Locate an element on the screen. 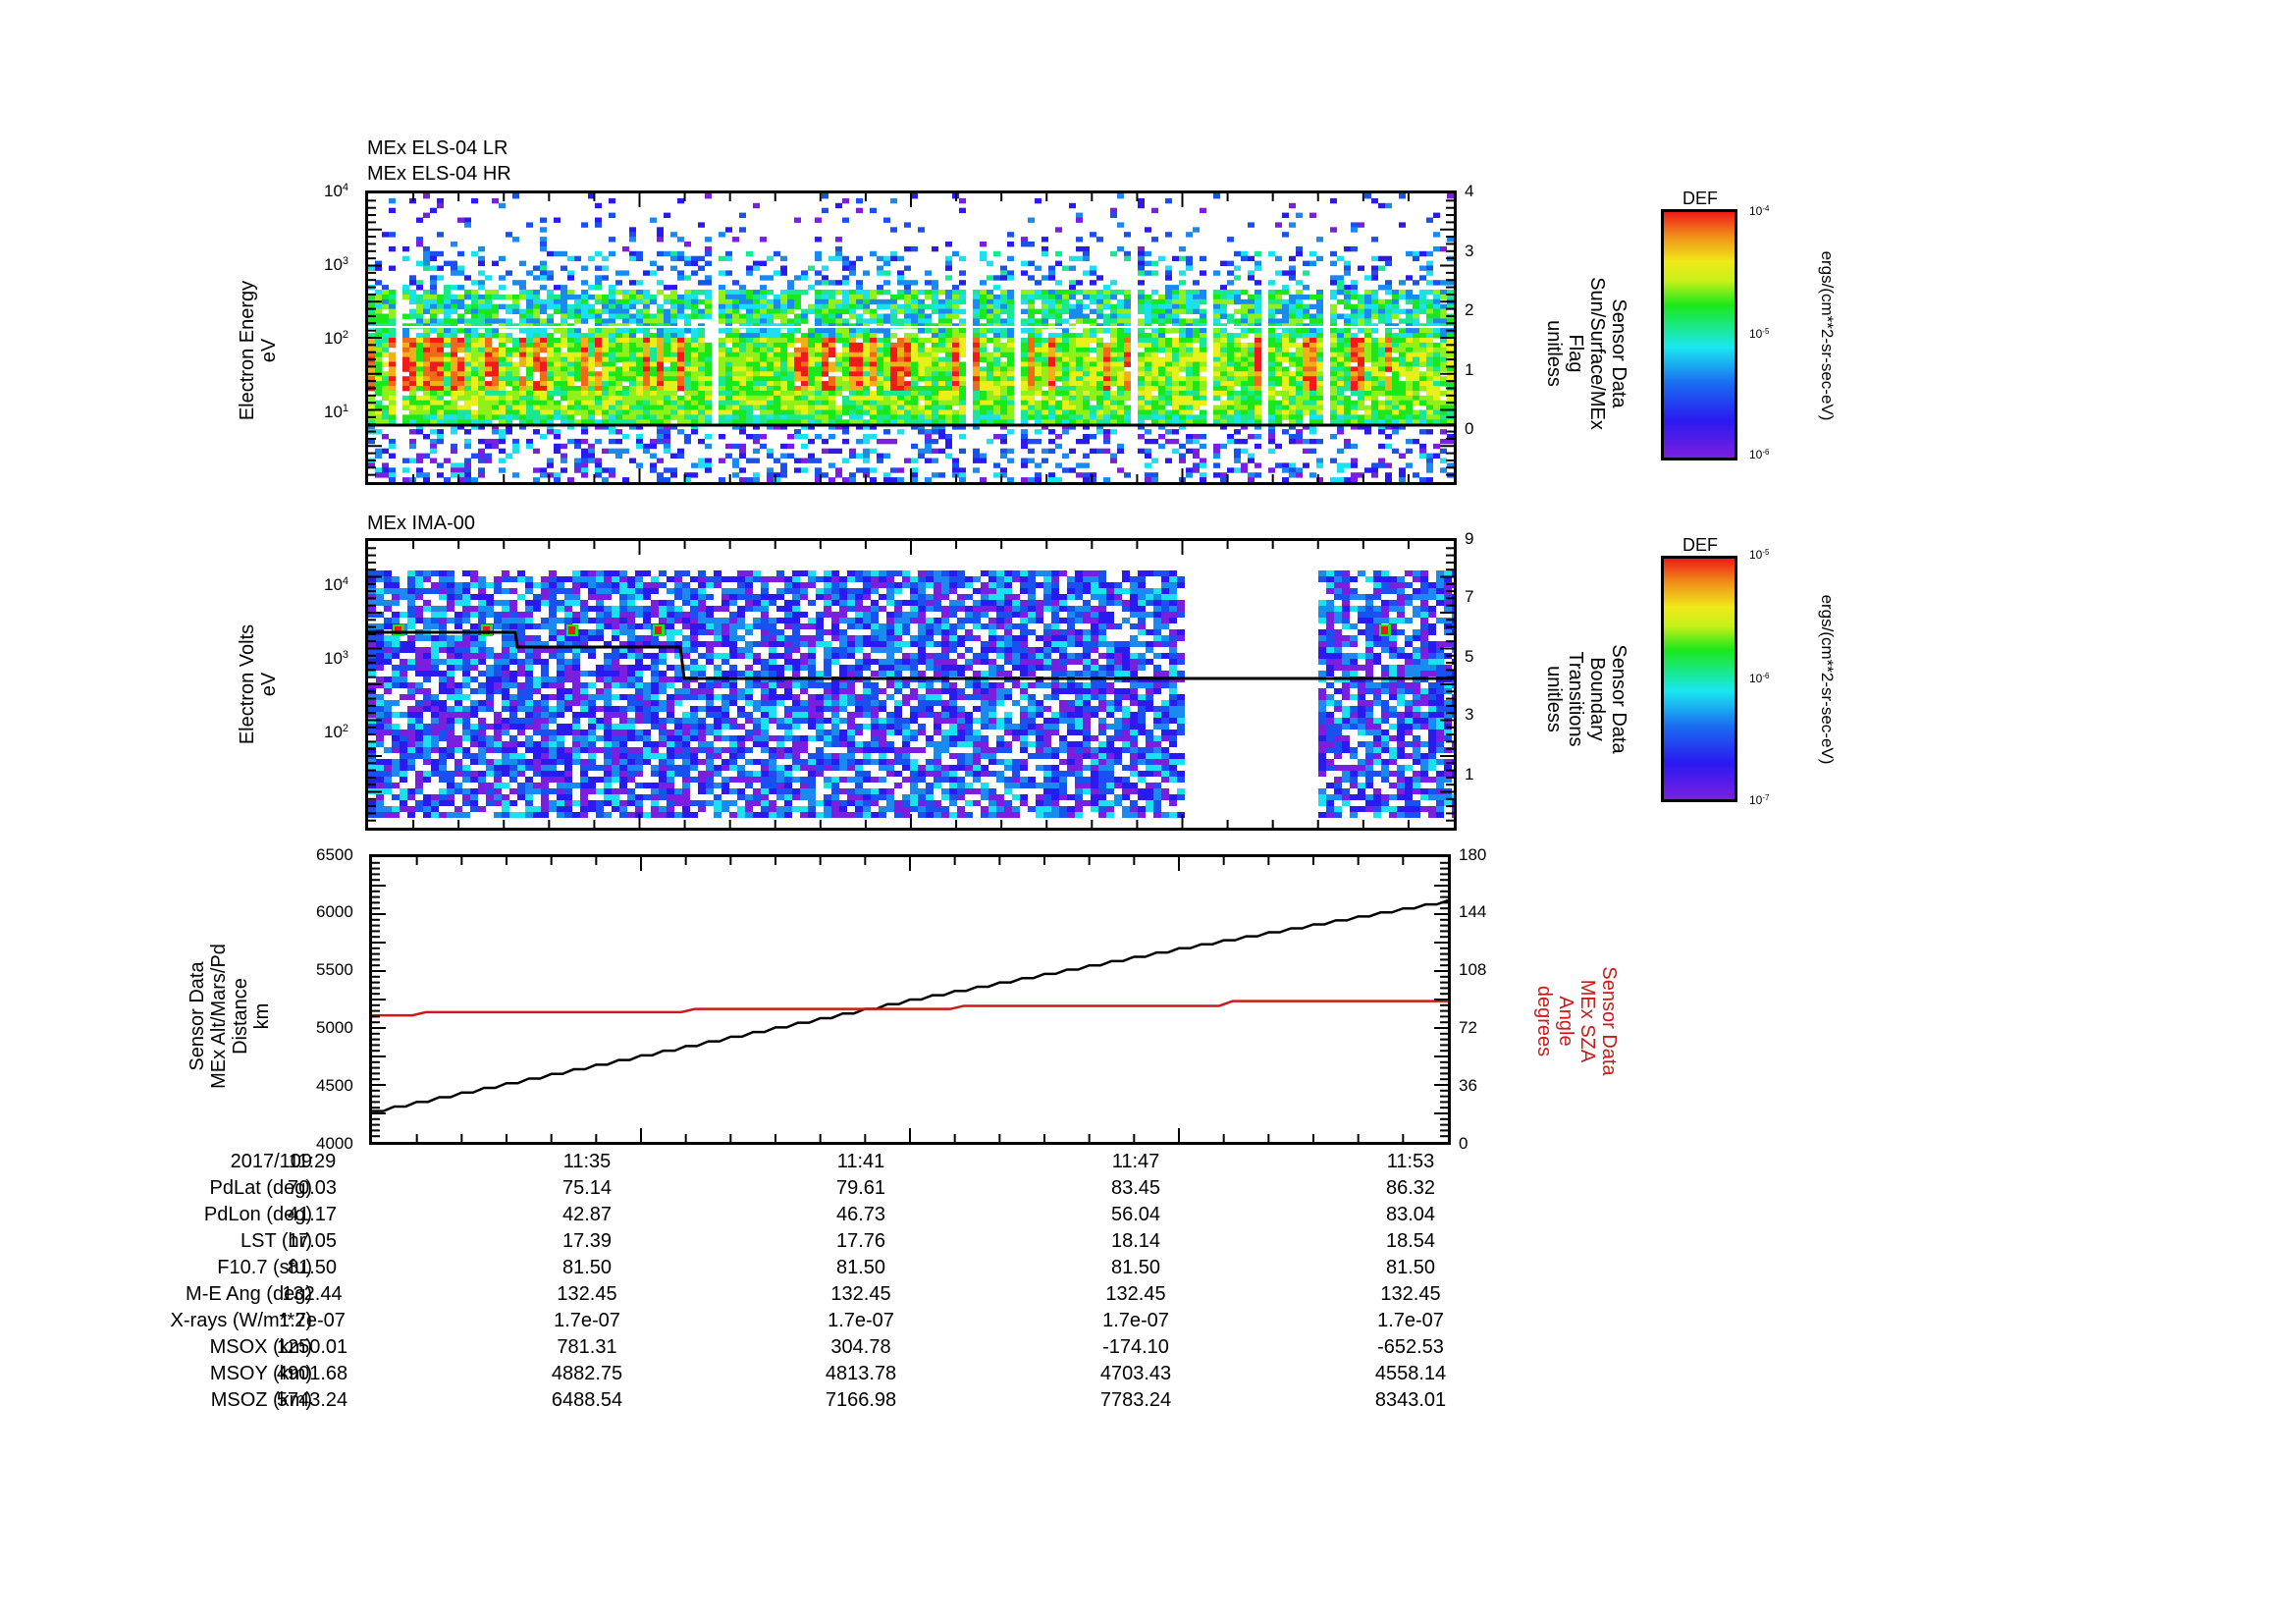 This screenshot has height=1623, width=2296. orbit-ytick: 4500 is located at coordinates (334, 1085).